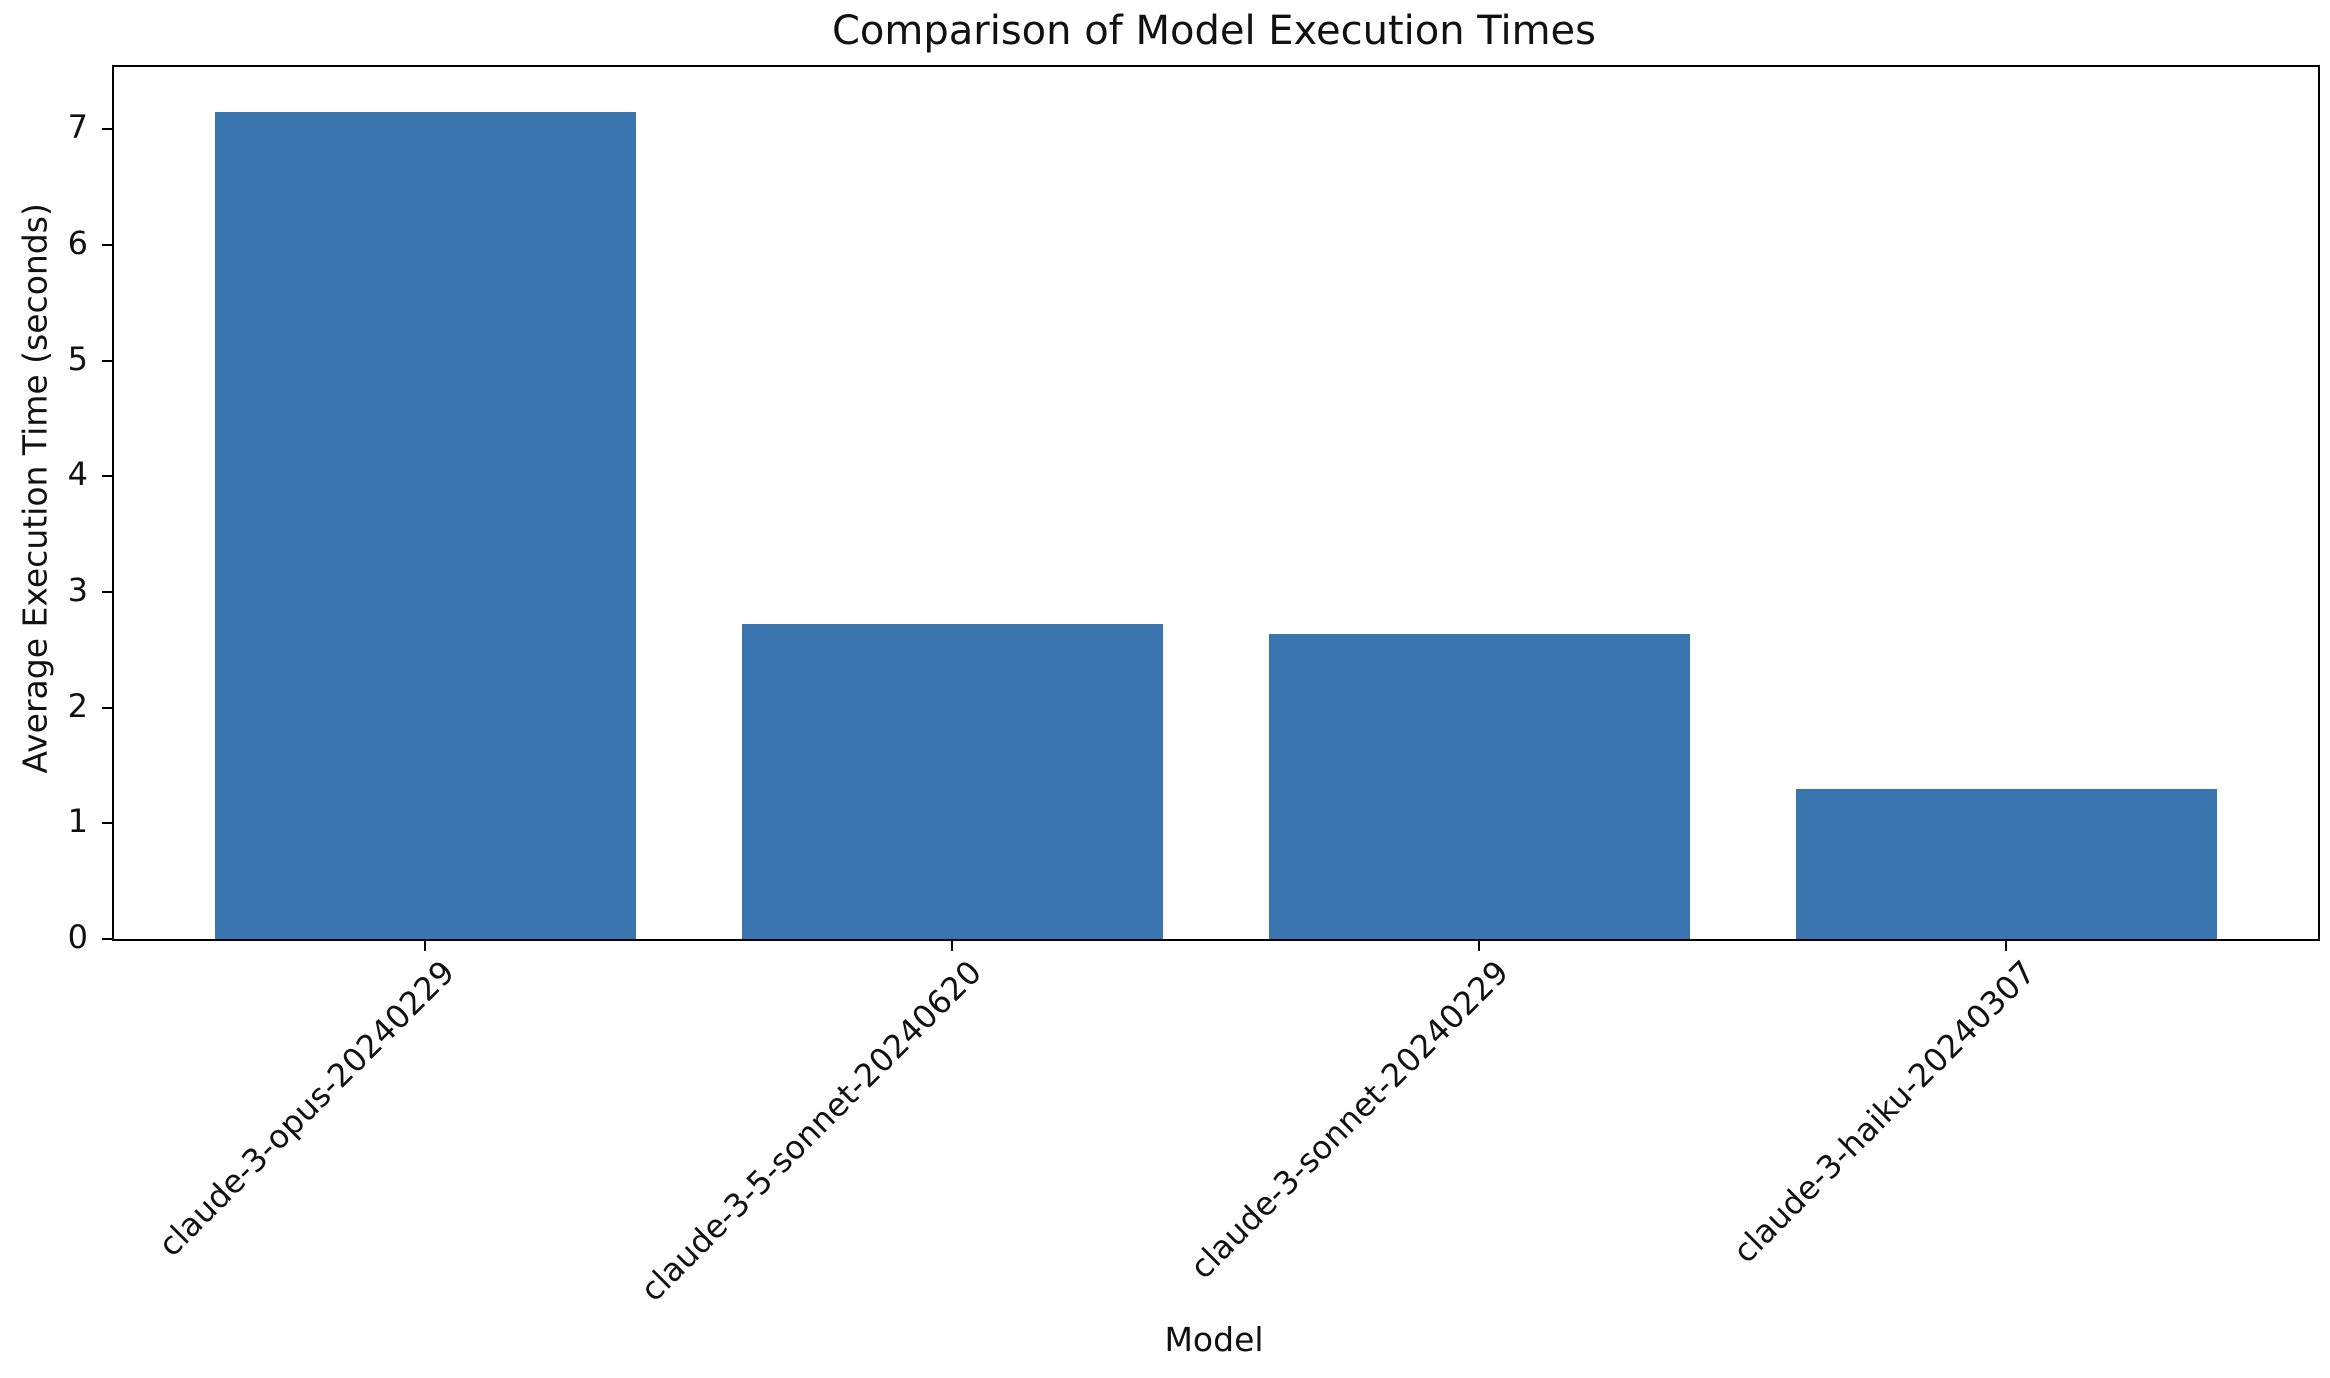 The width and height of the screenshot is (2330, 1378). What do you see at coordinates (77, 937) in the screenshot?
I see `y-tick-label: 0` at bounding box center [77, 937].